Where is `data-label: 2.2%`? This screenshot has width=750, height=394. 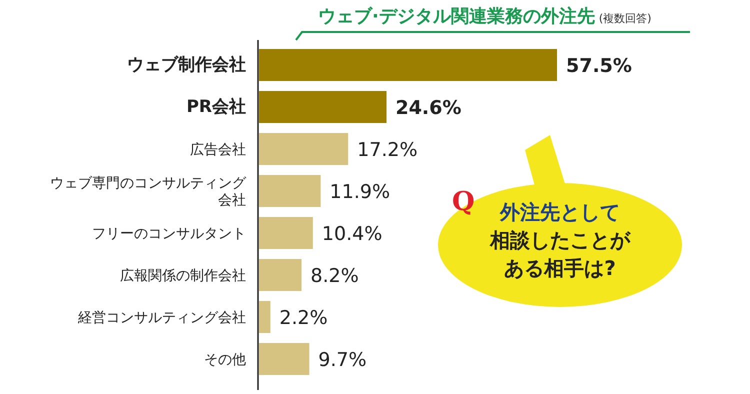 data-label: 2.2% is located at coordinates (303, 318).